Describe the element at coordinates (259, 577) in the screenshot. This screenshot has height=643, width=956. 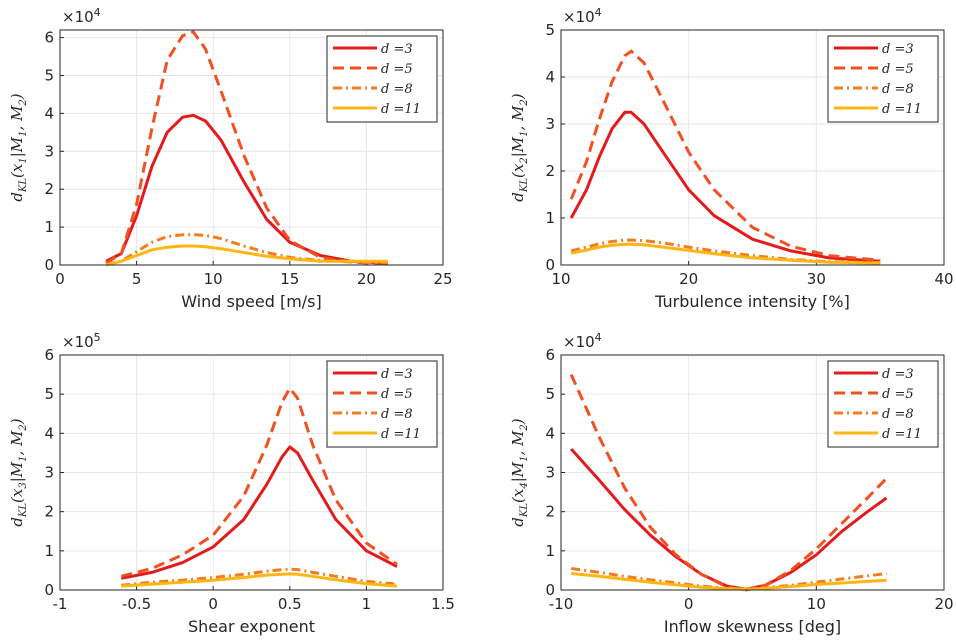
I see `series-line-d8` at that location.